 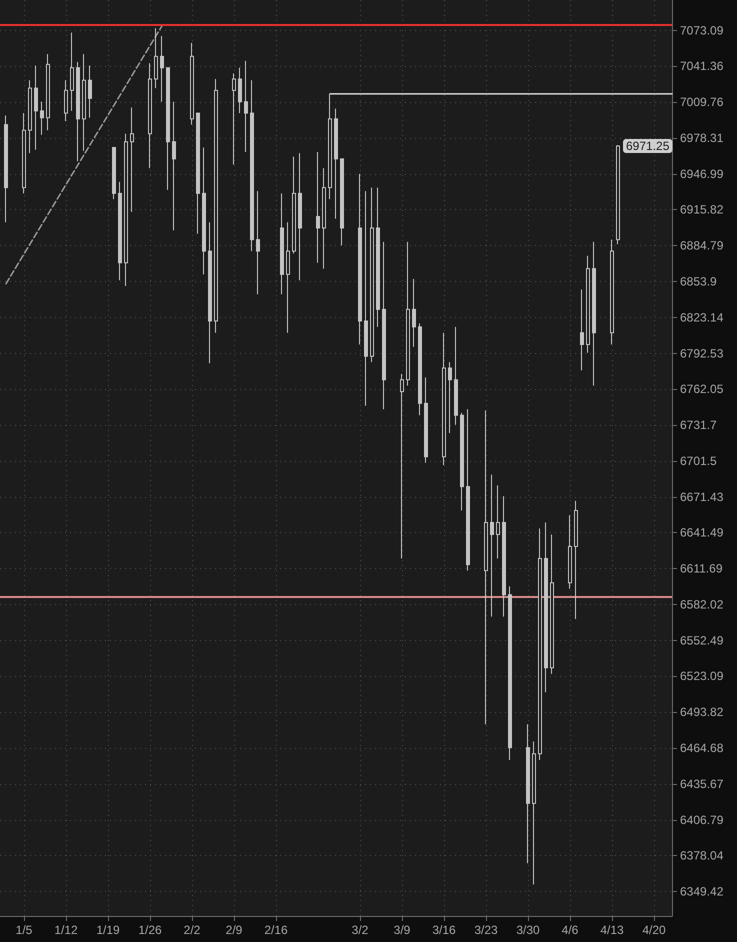 I want to click on y-tick-label: 7073.09, so click(x=702, y=30).